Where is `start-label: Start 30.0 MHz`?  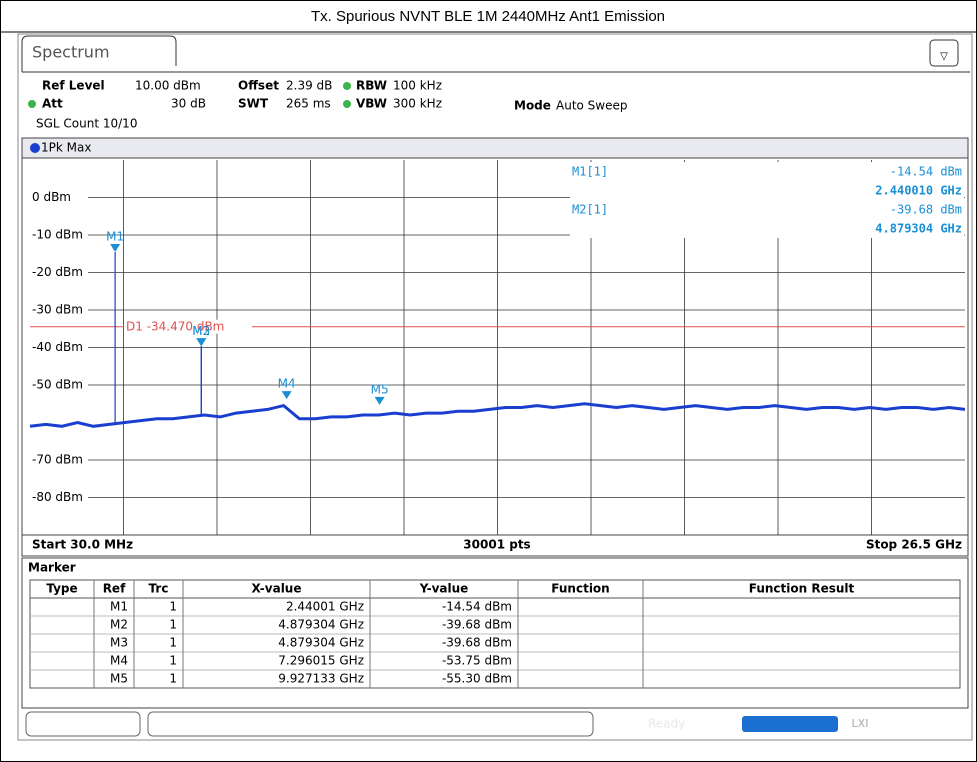
start-label: Start 30.0 MHz is located at coordinates (82, 545).